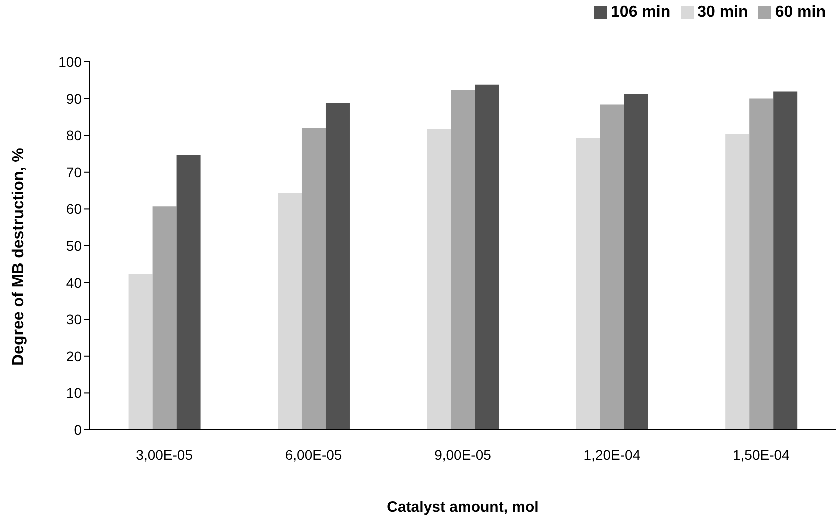 Image resolution: width=836 pixels, height=530 pixels. What do you see at coordinates (74, 98) in the screenshot?
I see `y-tick-label: 90` at bounding box center [74, 98].